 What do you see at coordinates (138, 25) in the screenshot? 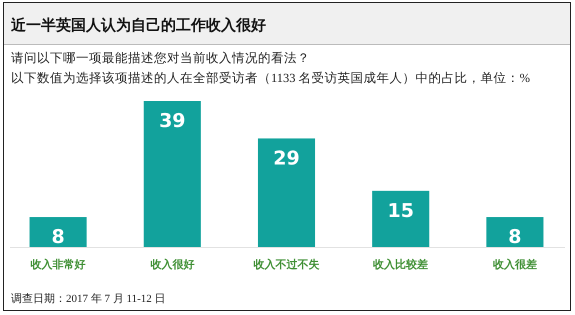
I see `chart-title: 近一半英国人认为自己的工作收入很好` at bounding box center [138, 25].